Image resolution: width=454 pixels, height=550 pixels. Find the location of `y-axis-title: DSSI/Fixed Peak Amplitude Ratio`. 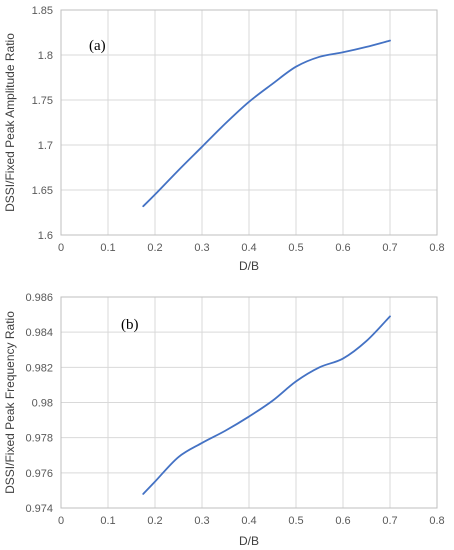

y-axis-title: DSSI/Fixed Peak Amplitude Ratio is located at coordinates (10, 122).